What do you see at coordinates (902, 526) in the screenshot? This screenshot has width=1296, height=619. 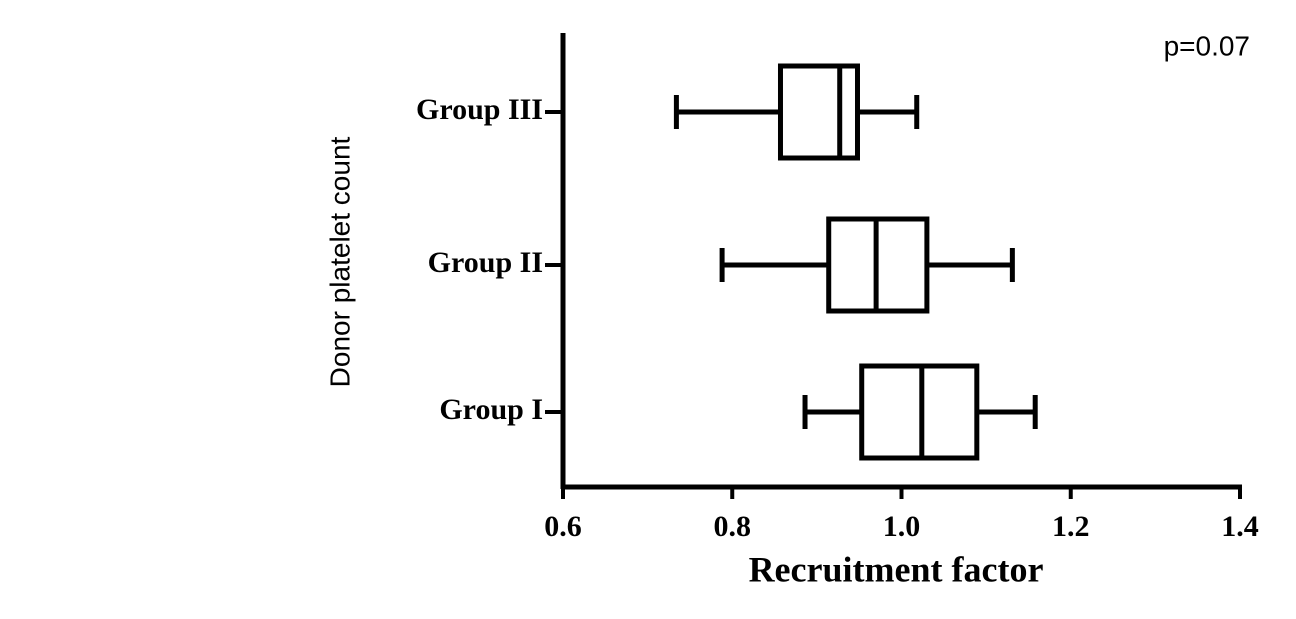 I see `x-tick-label: 1.0` at bounding box center [902, 526].